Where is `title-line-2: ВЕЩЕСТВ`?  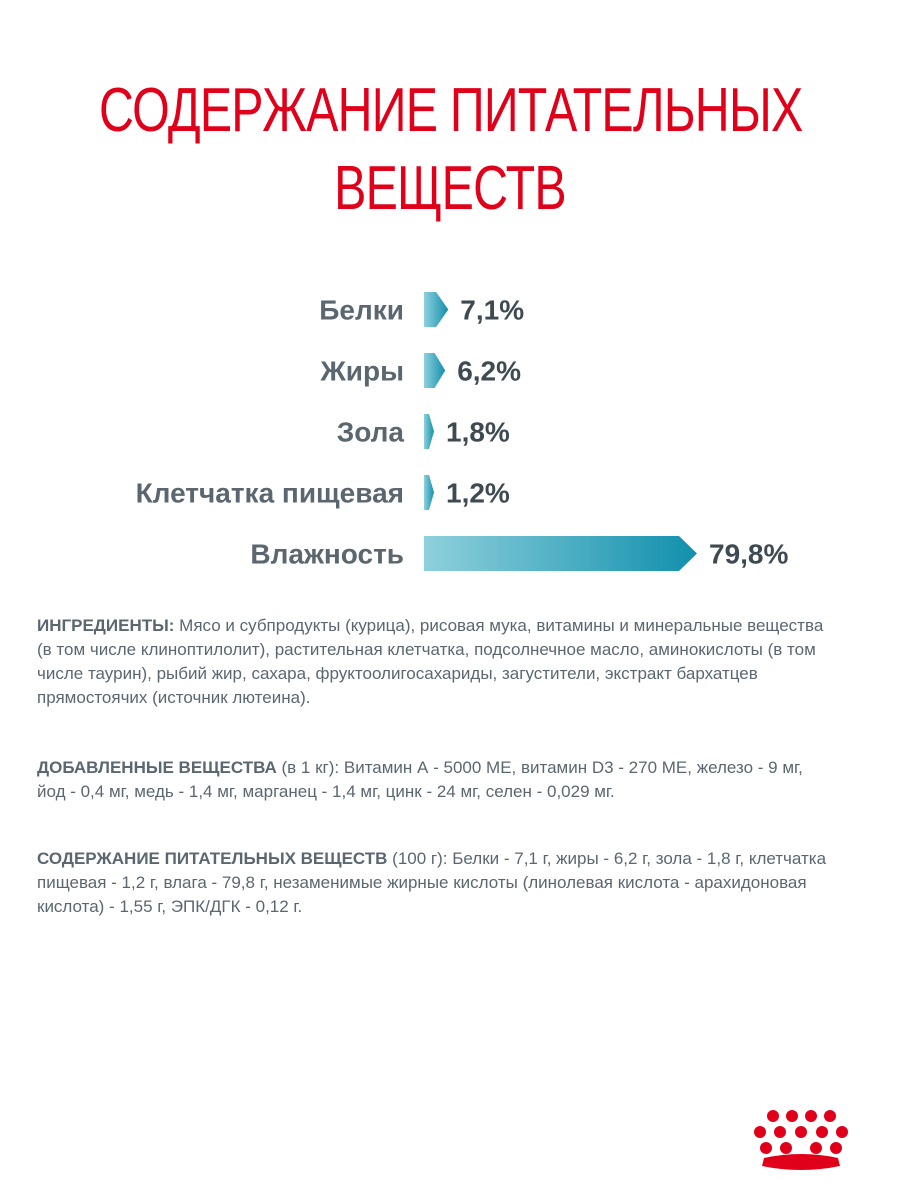
title-line-2: ВЕЩЕСТВ is located at coordinates (450, 188).